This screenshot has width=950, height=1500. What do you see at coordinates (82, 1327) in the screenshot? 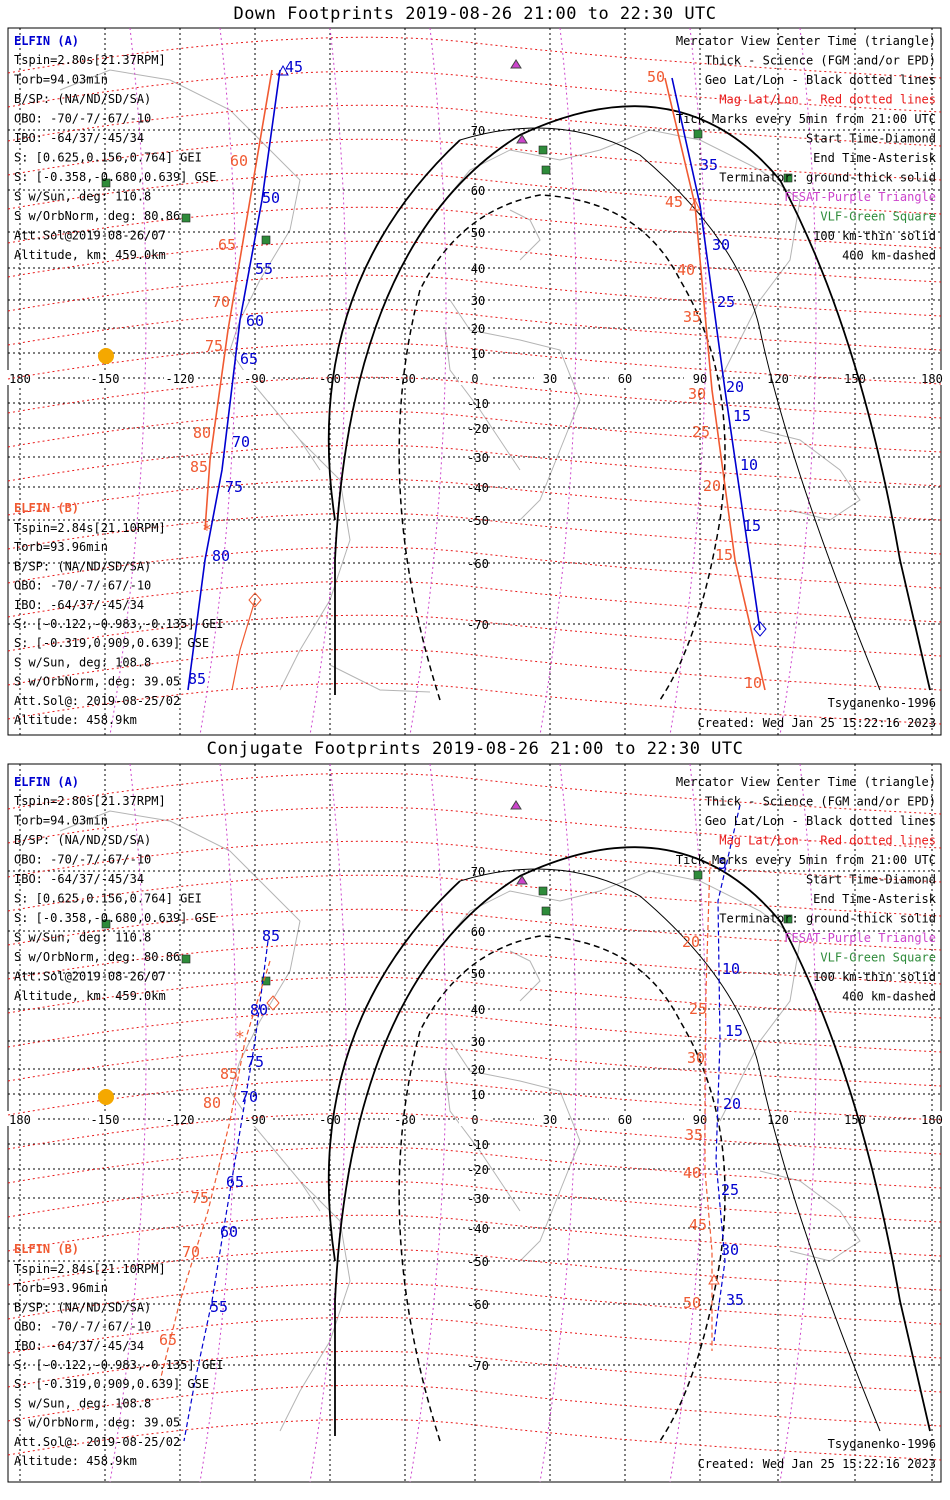
I see `elfin-b-info-line: OBO: -70/-7/-67/-10` at bounding box center [82, 1327].